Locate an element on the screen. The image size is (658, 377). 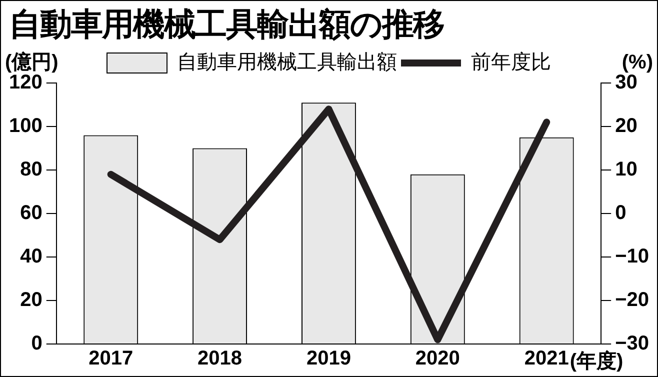
x-tick-label: 2019 is located at coordinates (328, 359).